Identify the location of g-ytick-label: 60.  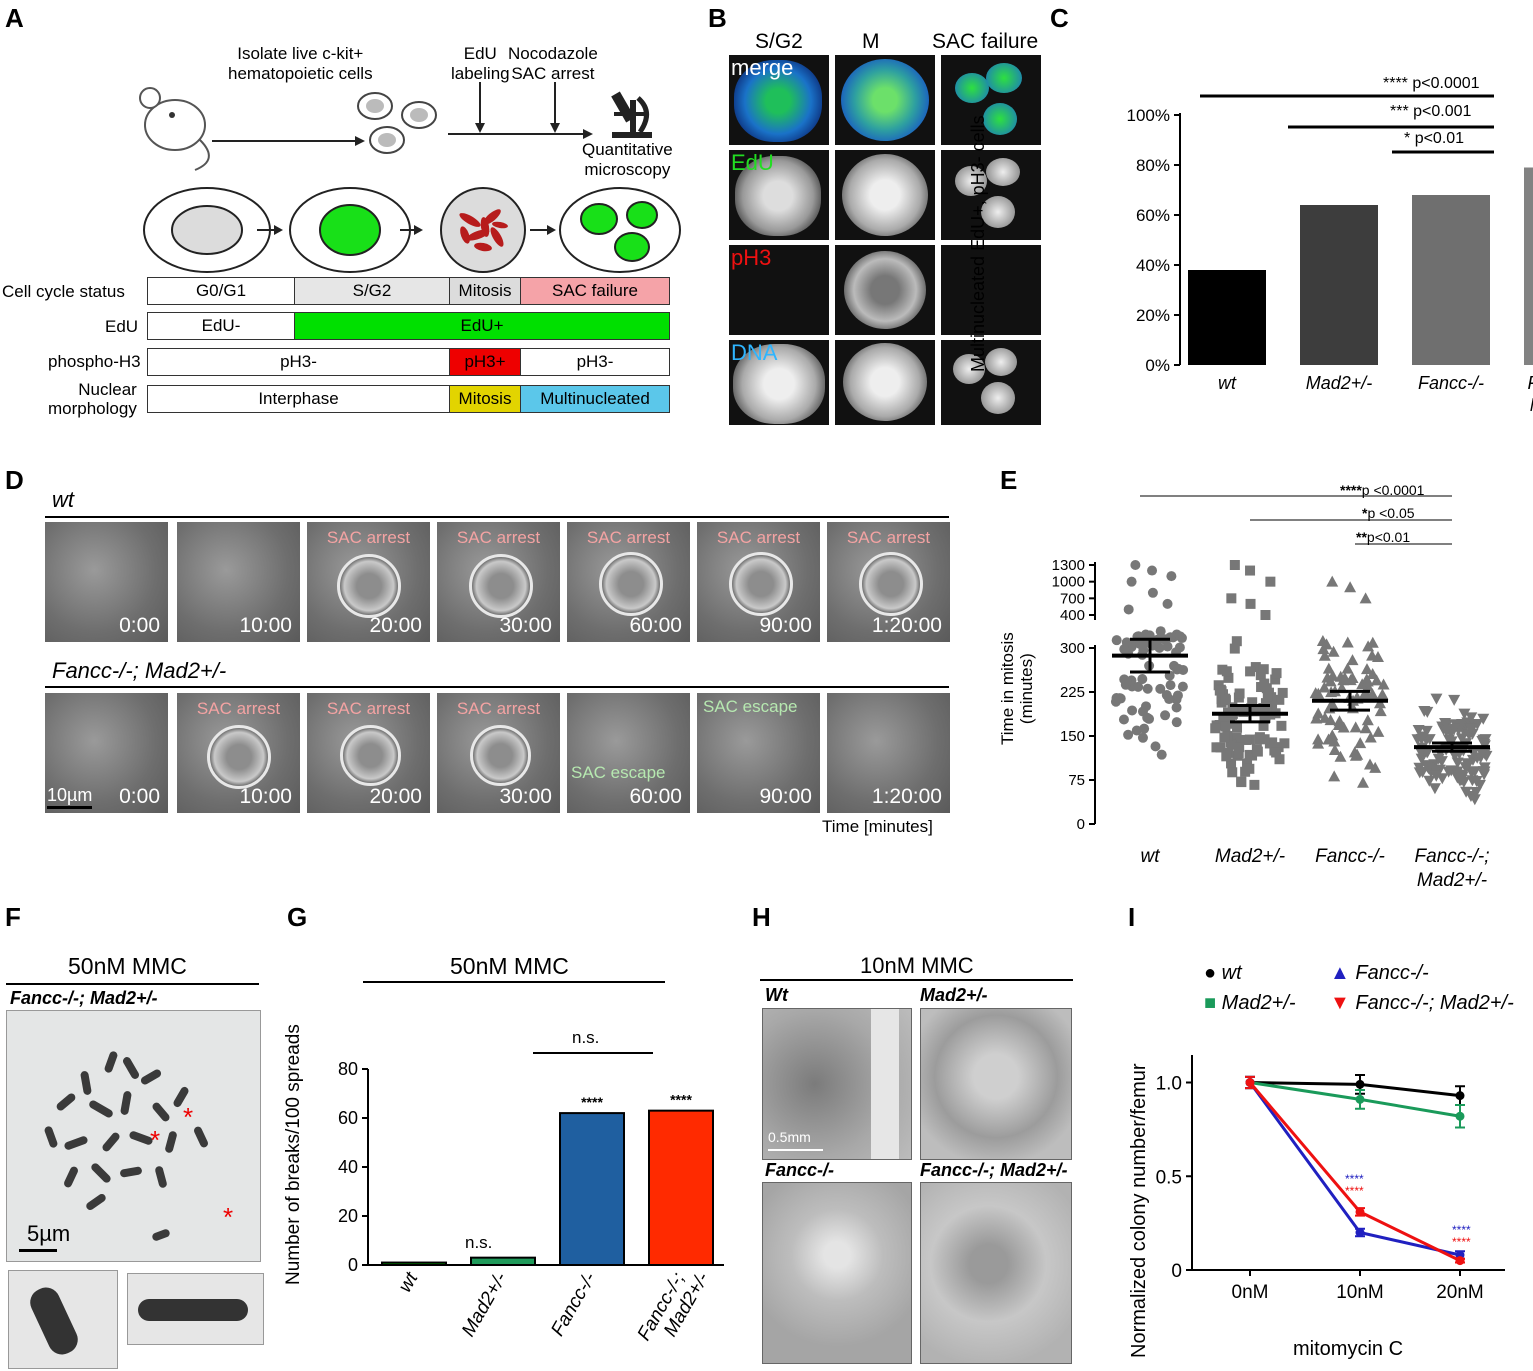
(348, 1118).